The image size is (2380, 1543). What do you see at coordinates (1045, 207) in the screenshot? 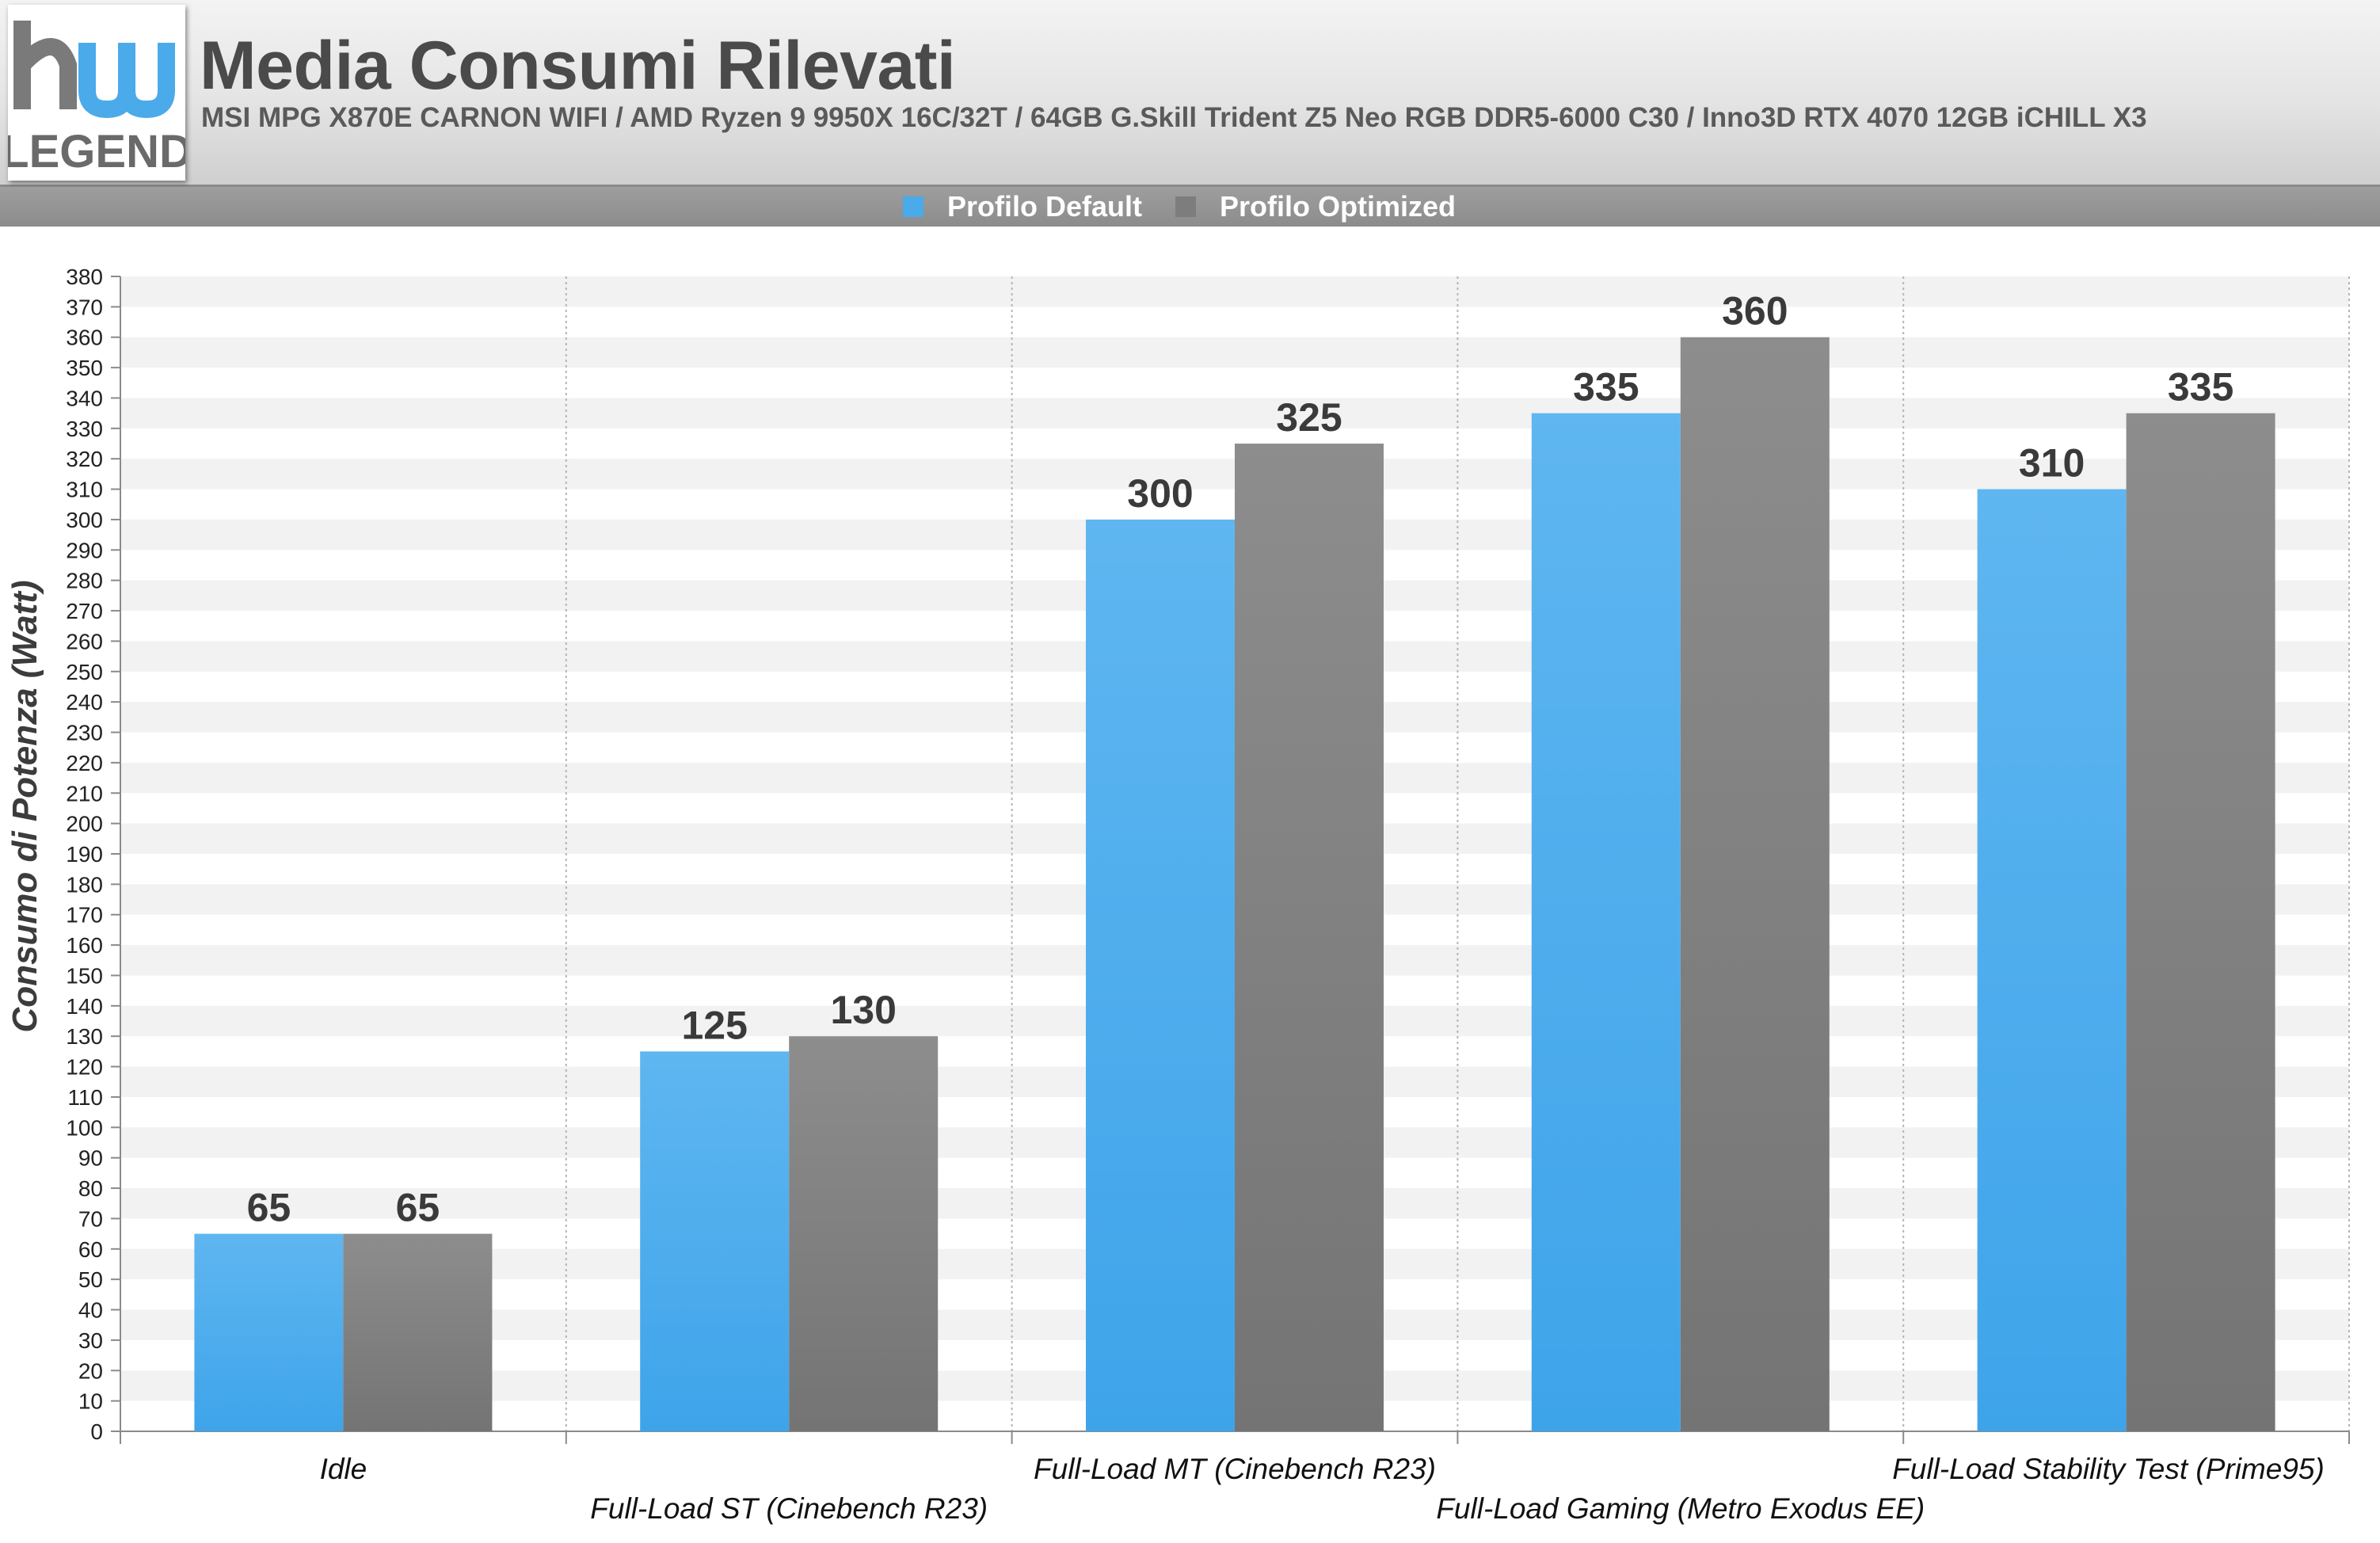
I see `legend-label-default: Profilo Default` at bounding box center [1045, 207].